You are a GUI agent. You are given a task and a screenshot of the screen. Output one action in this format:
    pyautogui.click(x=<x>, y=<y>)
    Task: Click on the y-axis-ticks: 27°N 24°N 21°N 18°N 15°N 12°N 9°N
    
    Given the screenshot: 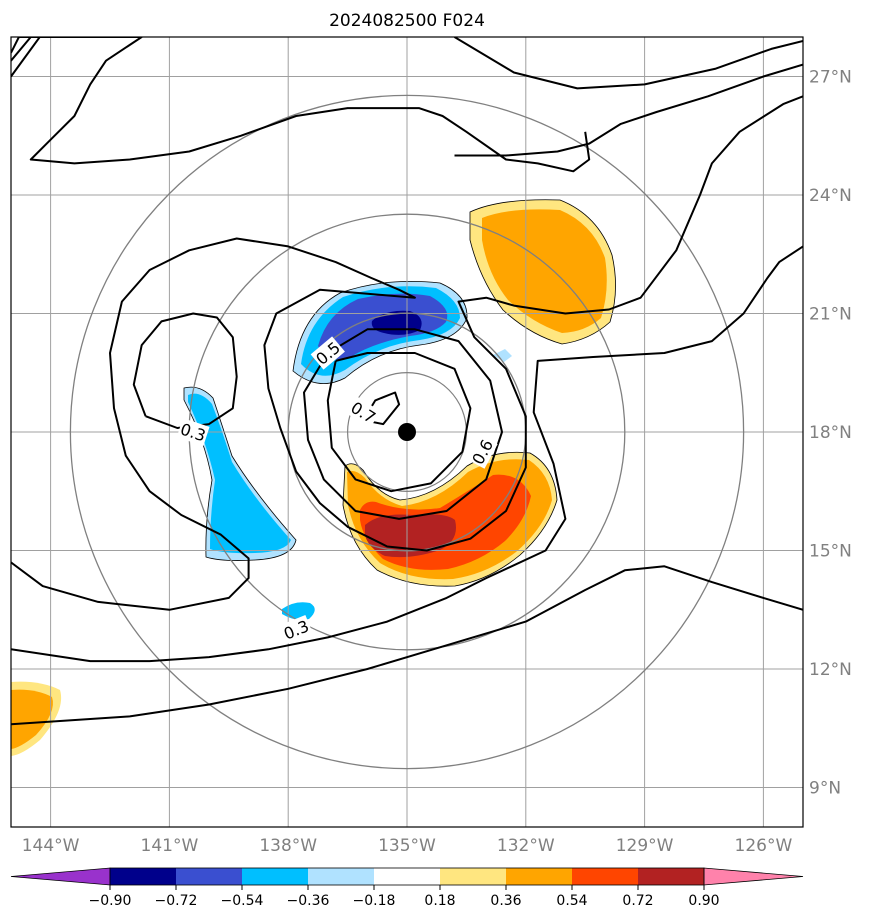 What is the action you would take?
    pyautogui.click(x=830, y=433)
    